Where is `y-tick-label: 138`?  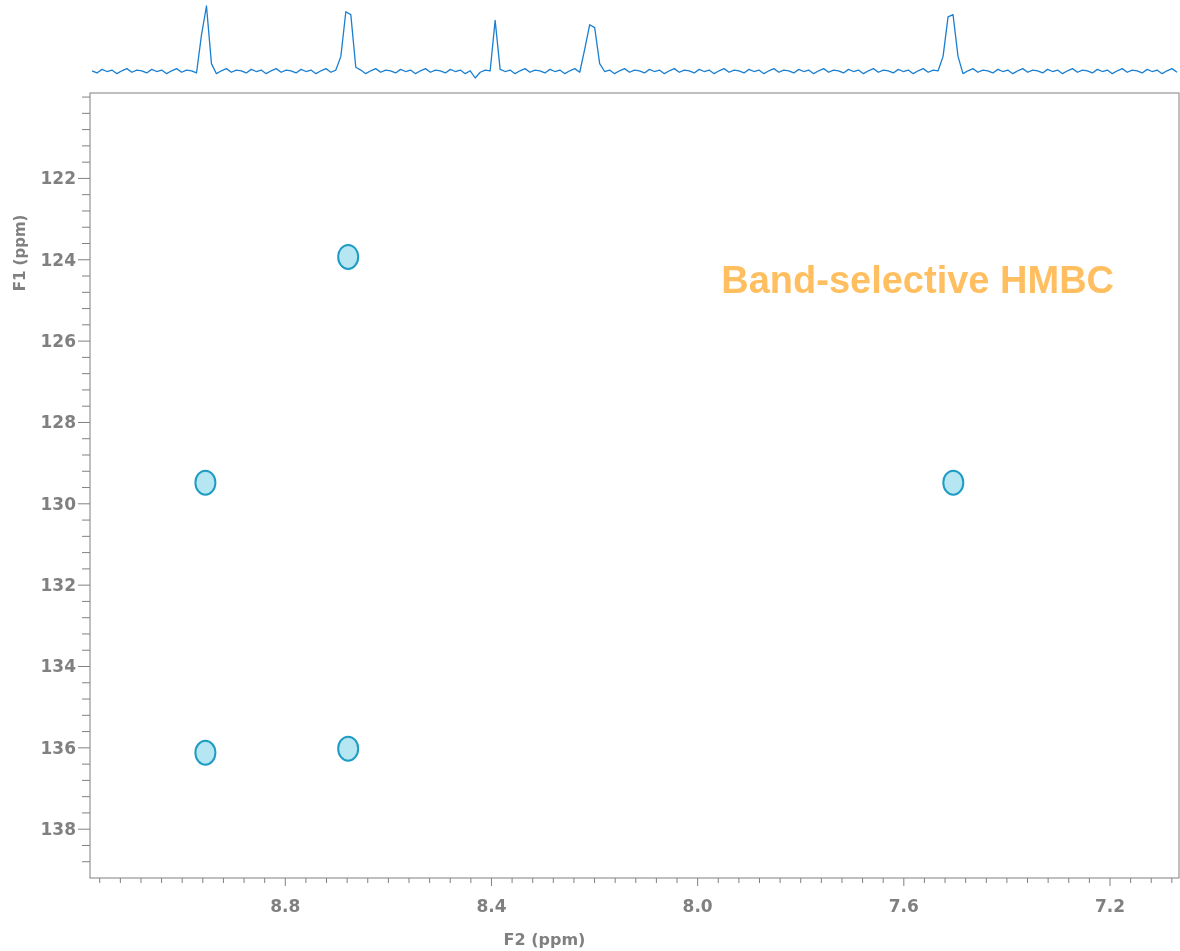
y-tick-label: 138 is located at coordinates (58, 829).